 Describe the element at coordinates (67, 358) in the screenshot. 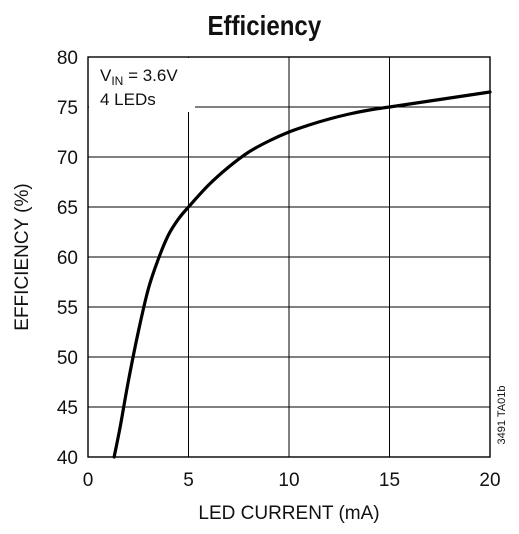

I see `y-tick-label: 50` at that location.